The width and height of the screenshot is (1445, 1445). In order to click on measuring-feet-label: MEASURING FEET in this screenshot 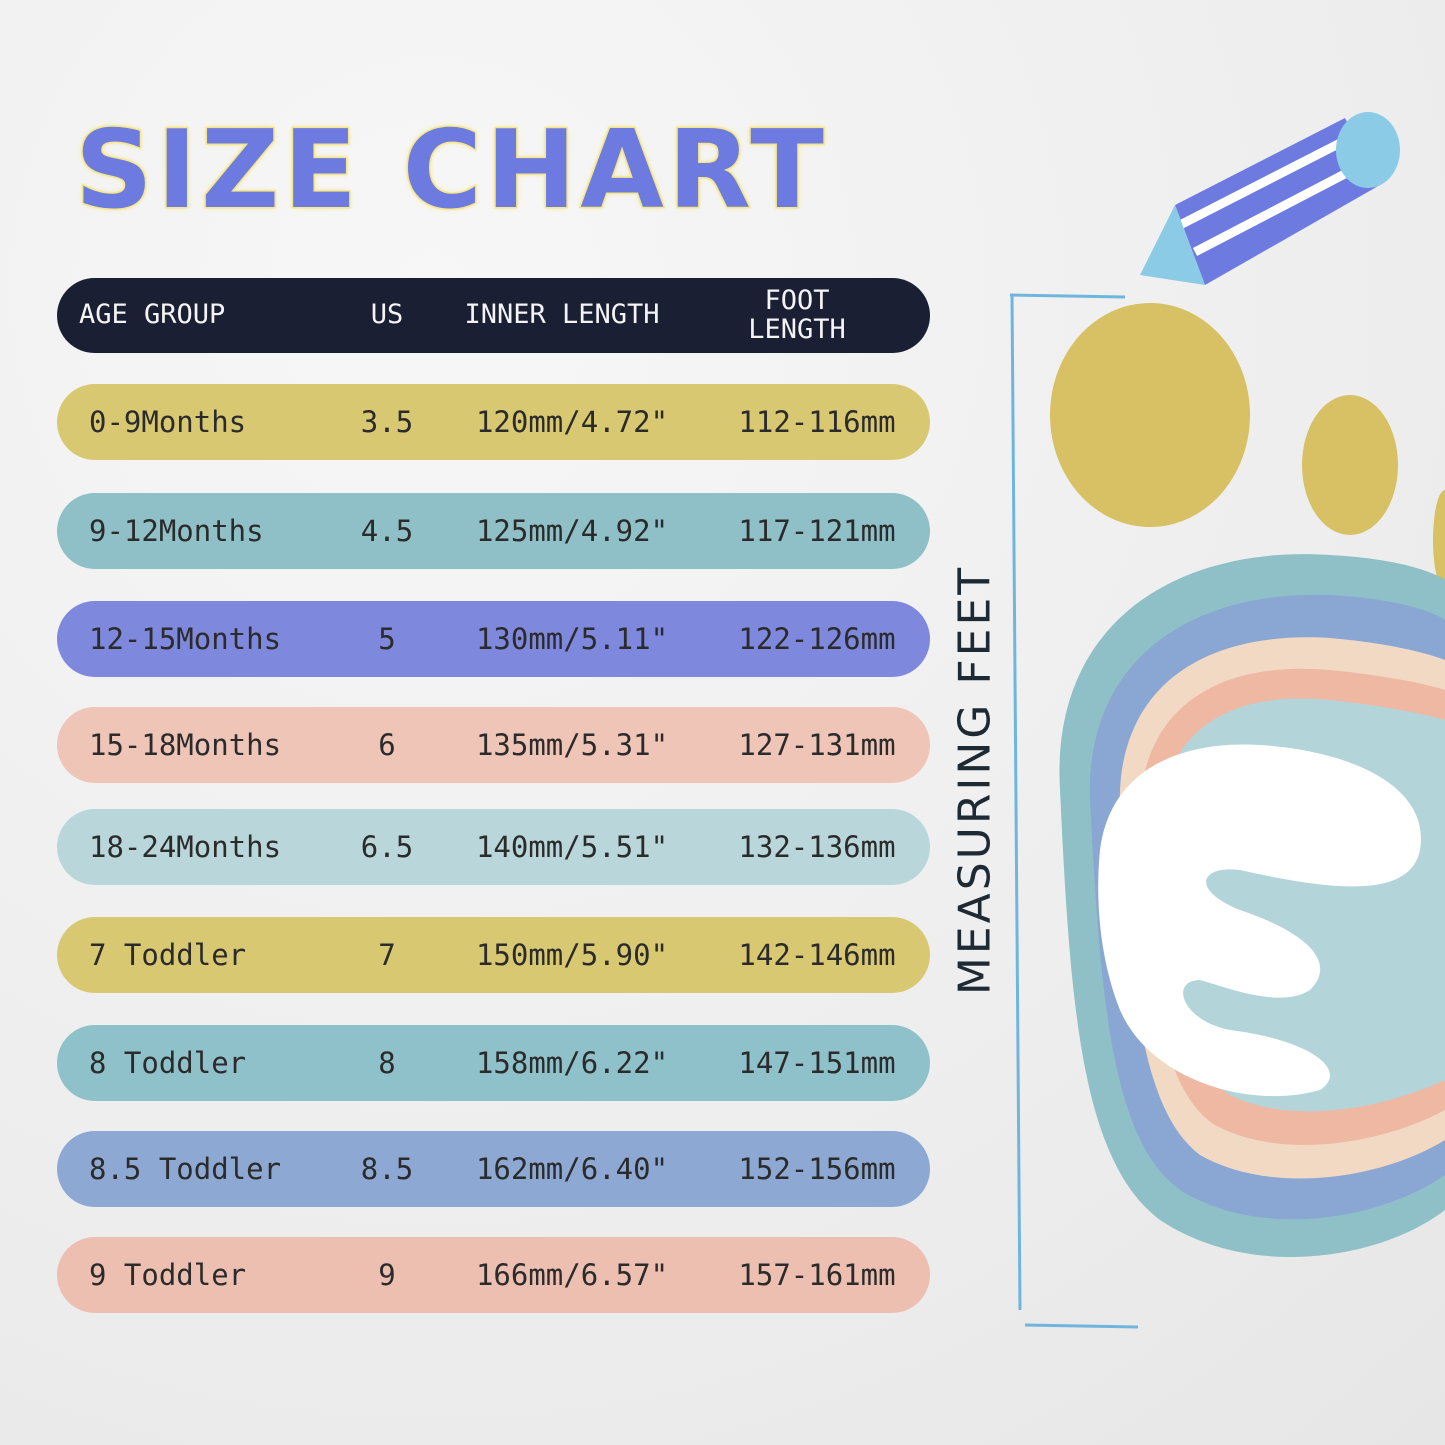, I will do `click(975, 780)`.